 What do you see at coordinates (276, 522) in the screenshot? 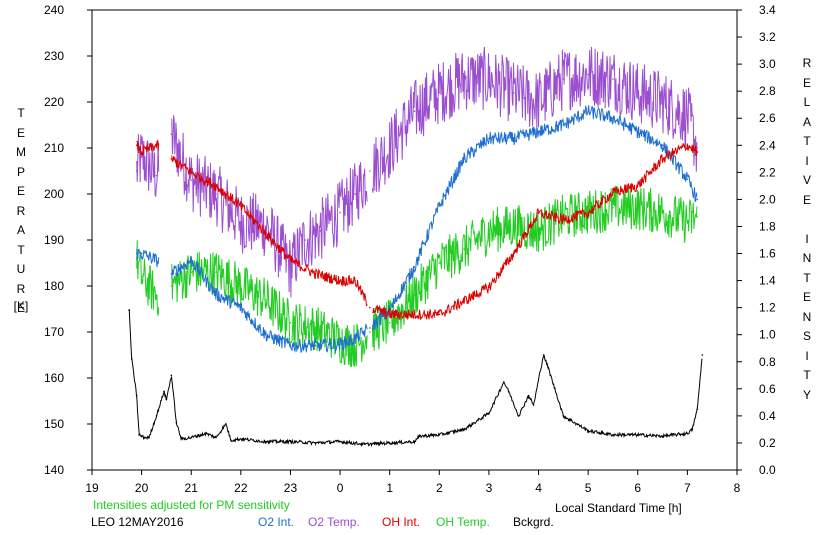
I see `legend-o2-int: O2 Int.` at bounding box center [276, 522].